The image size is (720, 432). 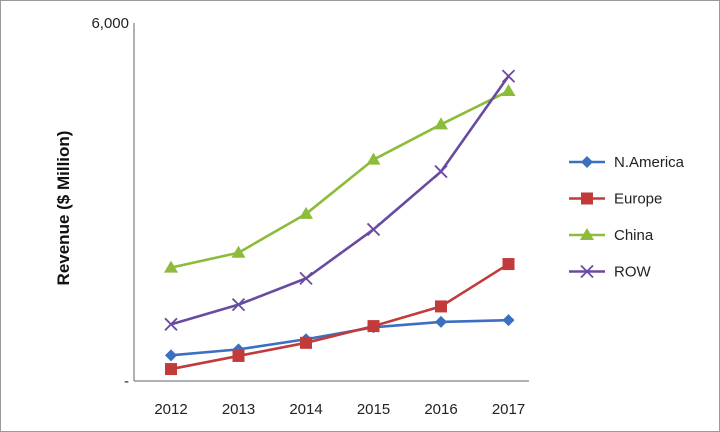 What do you see at coordinates (170, 409) in the screenshot?
I see `x-tick-label: 2012` at bounding box center [170, 409].